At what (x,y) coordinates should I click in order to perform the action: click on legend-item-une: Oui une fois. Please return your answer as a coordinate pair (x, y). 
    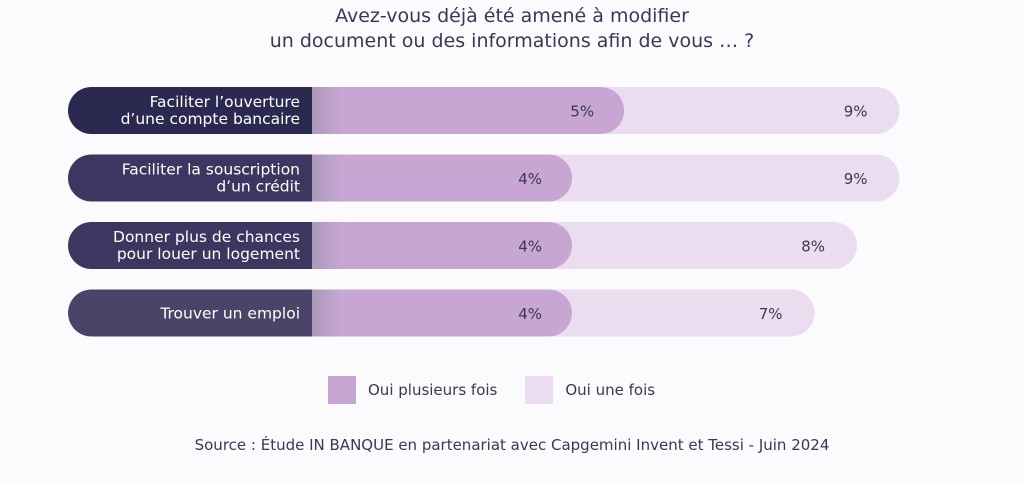
    Looking at the image, I should click on (590, 390).